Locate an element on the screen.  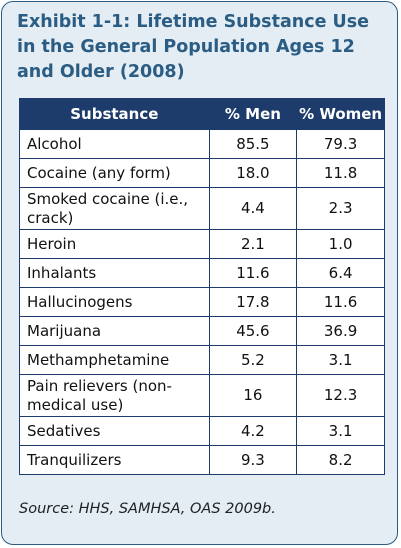
table-row: Alcohol 85.5 79.3 is located at coordinates (202, 144).